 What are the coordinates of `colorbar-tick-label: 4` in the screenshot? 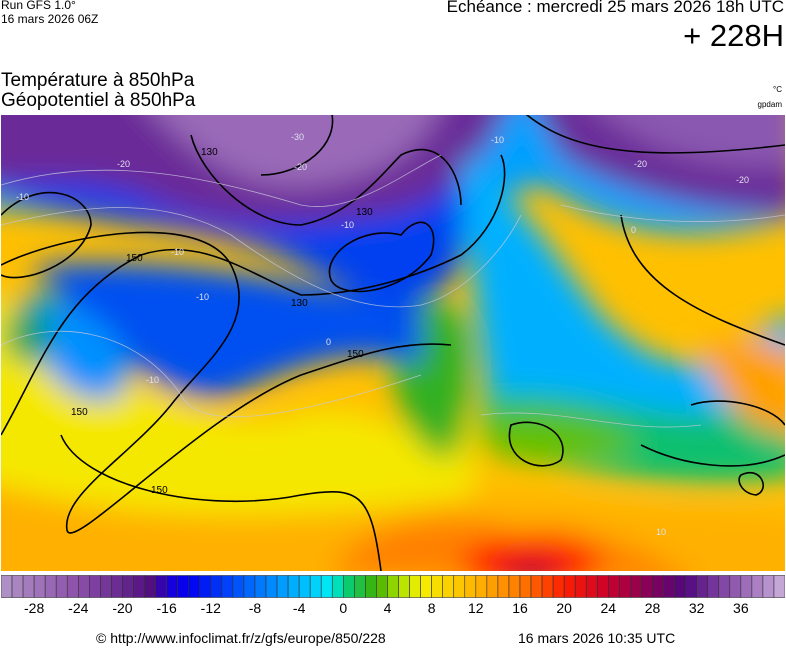 It's located at (387, 608).